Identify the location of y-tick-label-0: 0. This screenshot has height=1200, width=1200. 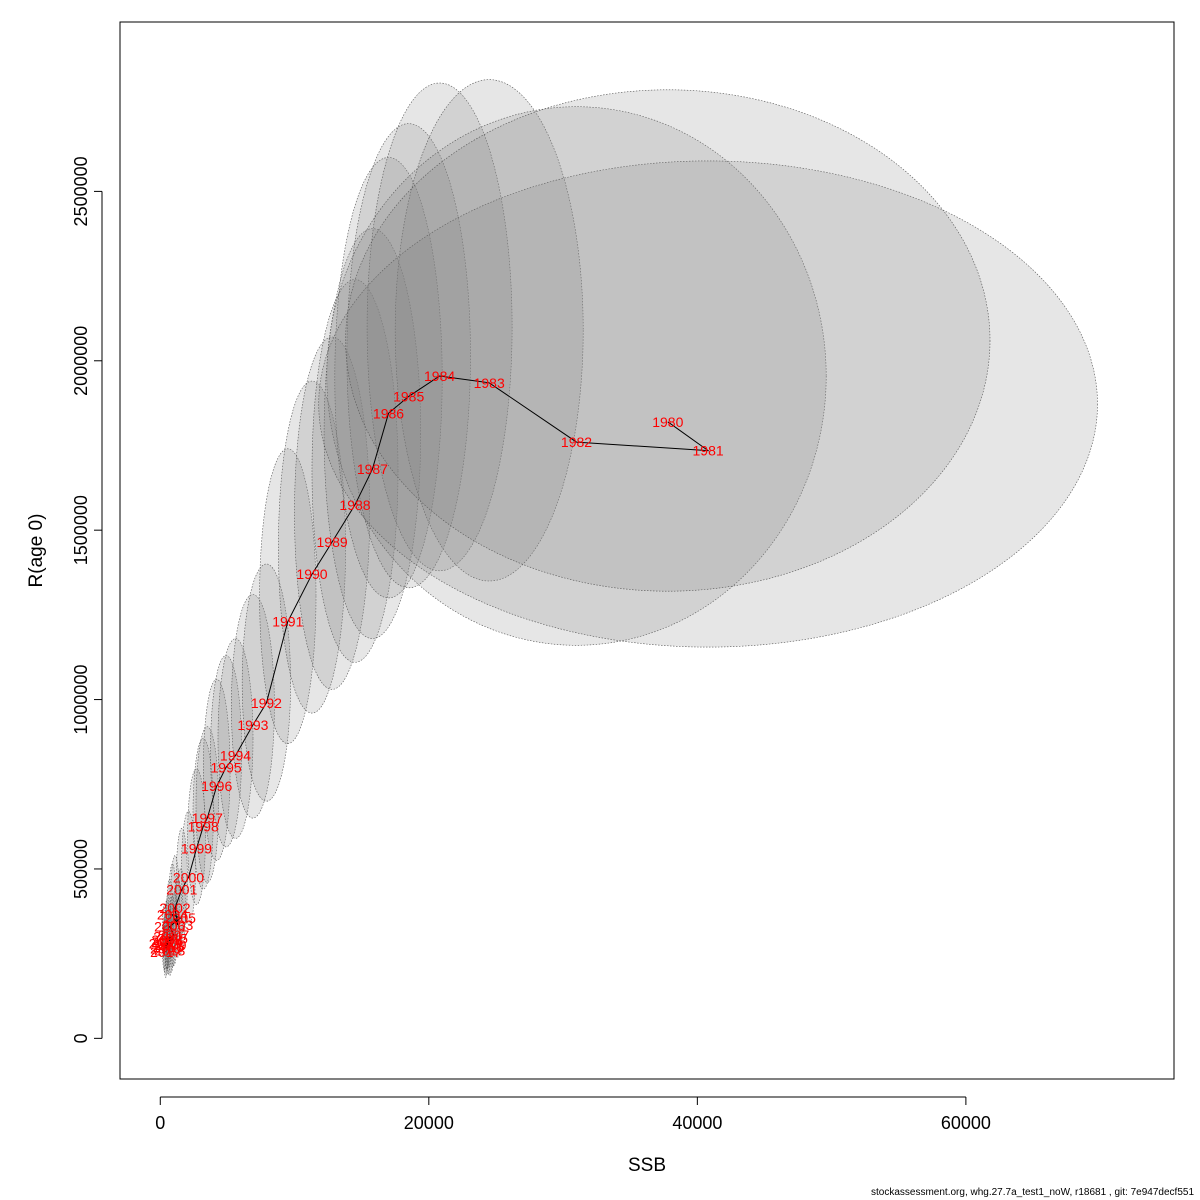
(81, 1038).